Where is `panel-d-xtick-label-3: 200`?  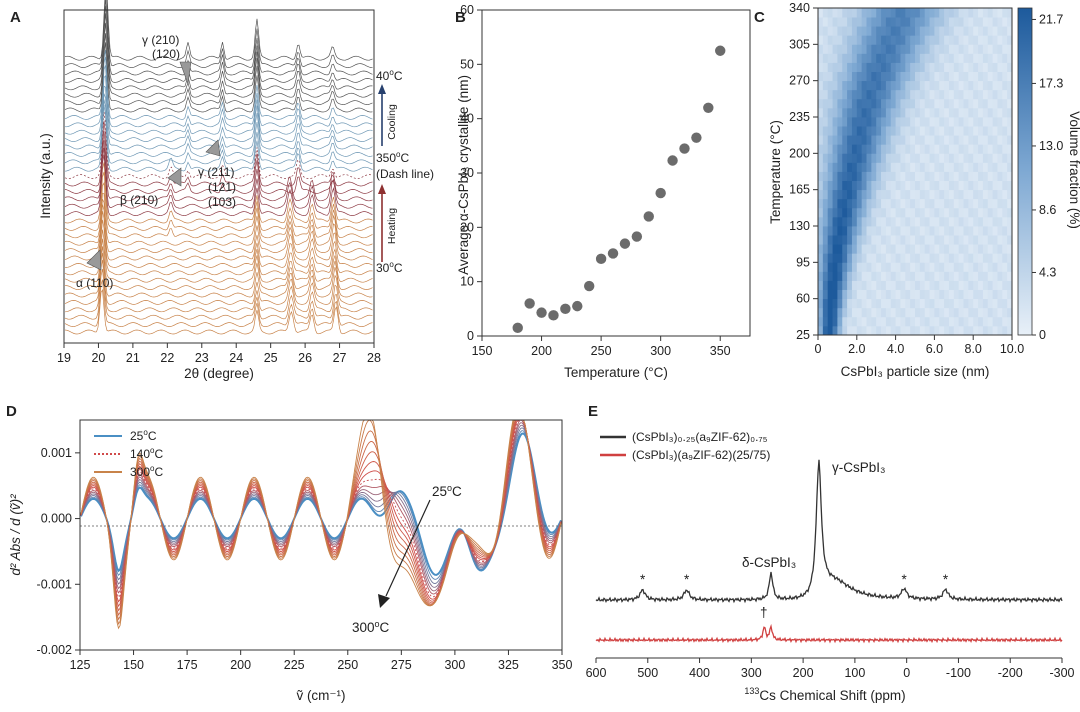 panel-d-xtick-label-3: 200 is located at coordinates (240, 665).